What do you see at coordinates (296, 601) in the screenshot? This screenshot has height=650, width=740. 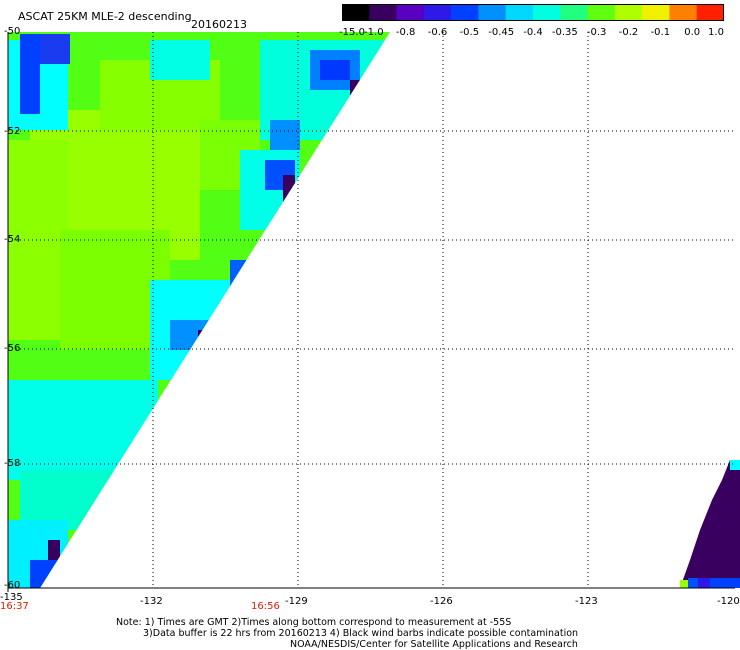 I see `lon-label: -129` at bounding box center [296, 601].